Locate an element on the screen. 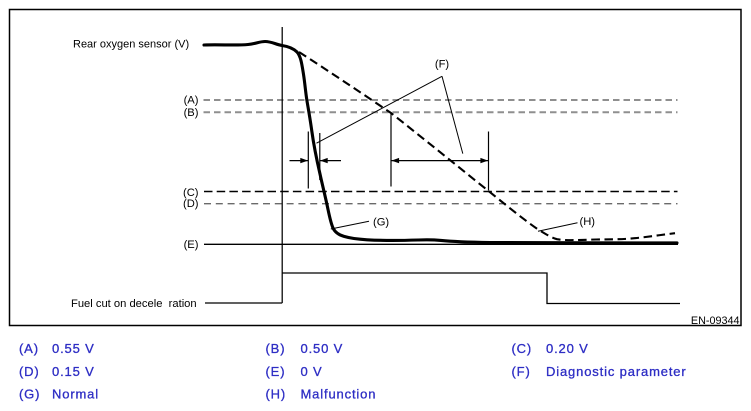 Image resolution: width=751 pixels, height=411 pixels. svg-text: Fuel cut on decele ration is located at coordinates (134, 304).